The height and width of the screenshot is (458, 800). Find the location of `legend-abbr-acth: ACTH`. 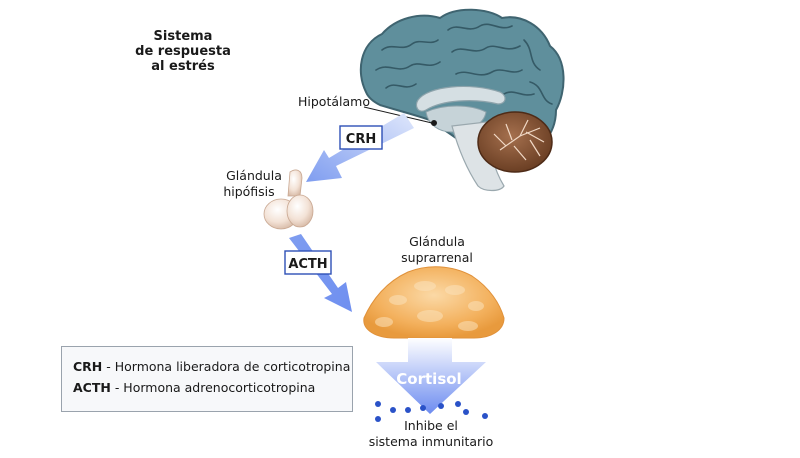

legend-abbr-acth: ACTH is located at coordinates (92, 387).